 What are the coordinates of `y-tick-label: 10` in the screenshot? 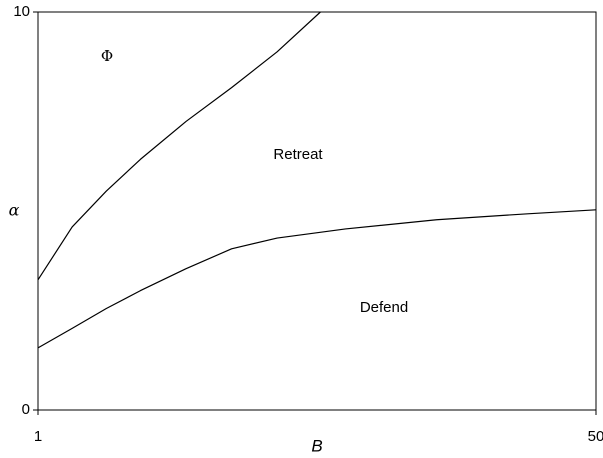 It's located at (21, 11).